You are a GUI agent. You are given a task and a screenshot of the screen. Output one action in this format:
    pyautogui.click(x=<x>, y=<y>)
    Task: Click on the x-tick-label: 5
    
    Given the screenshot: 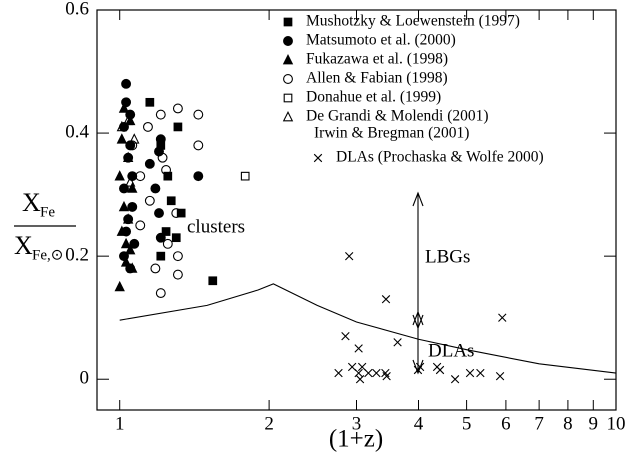 What is the action you would take?
    pyautogui.click(x=467, y=423)
    